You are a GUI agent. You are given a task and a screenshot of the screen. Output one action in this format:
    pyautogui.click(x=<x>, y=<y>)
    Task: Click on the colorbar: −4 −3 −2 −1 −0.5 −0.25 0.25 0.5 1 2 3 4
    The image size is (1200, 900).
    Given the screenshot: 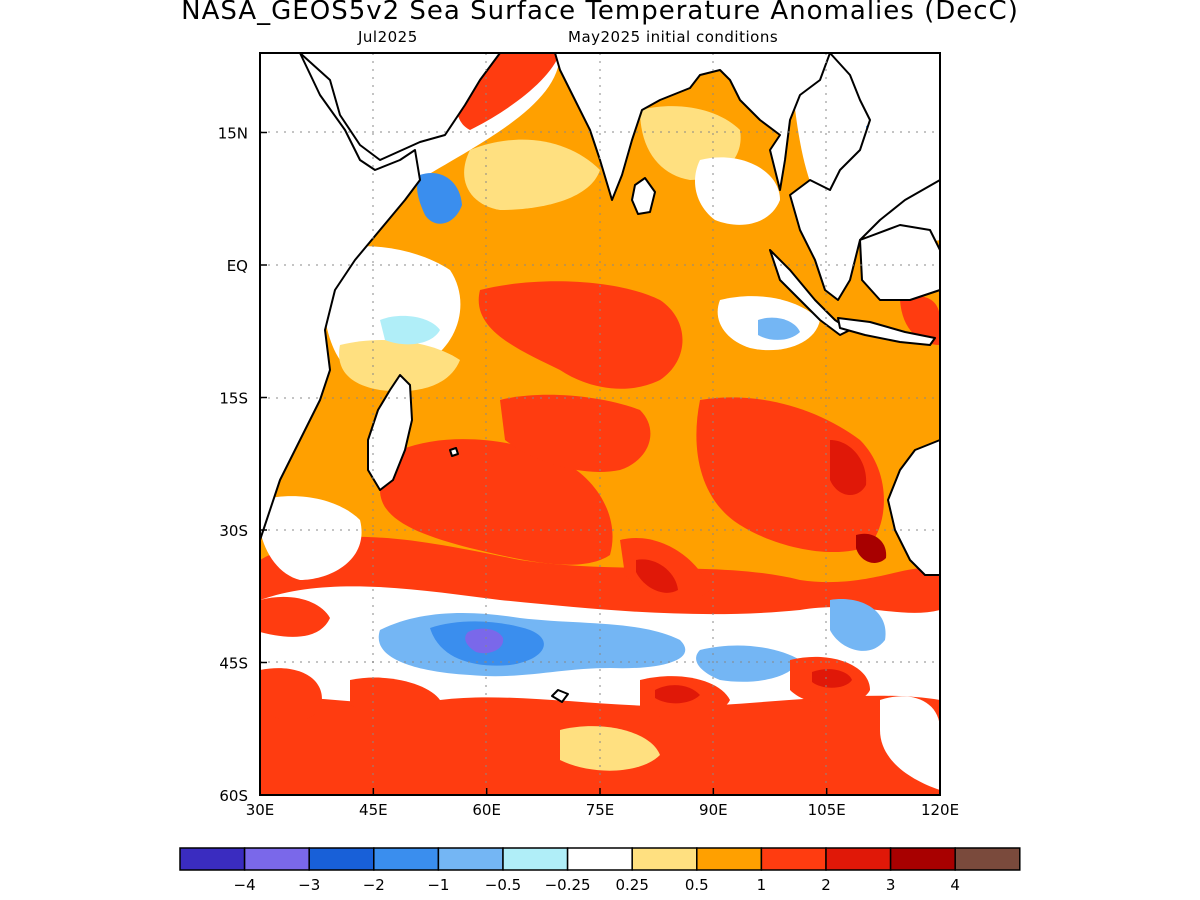 What is the action you would take?
    pyautogui.click(x=600, y=870)
    